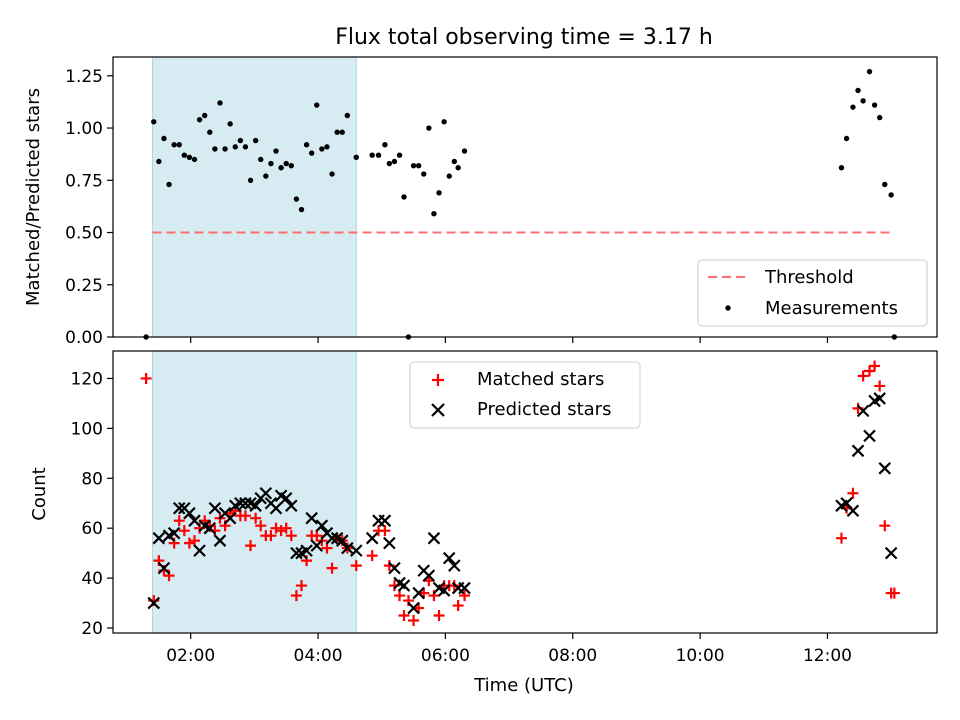  What do you see at coordinates (525, 395) in the screenshot?
I see `bottom-legend: Matched stars Predicted stars` at bounding box center [525, 395].